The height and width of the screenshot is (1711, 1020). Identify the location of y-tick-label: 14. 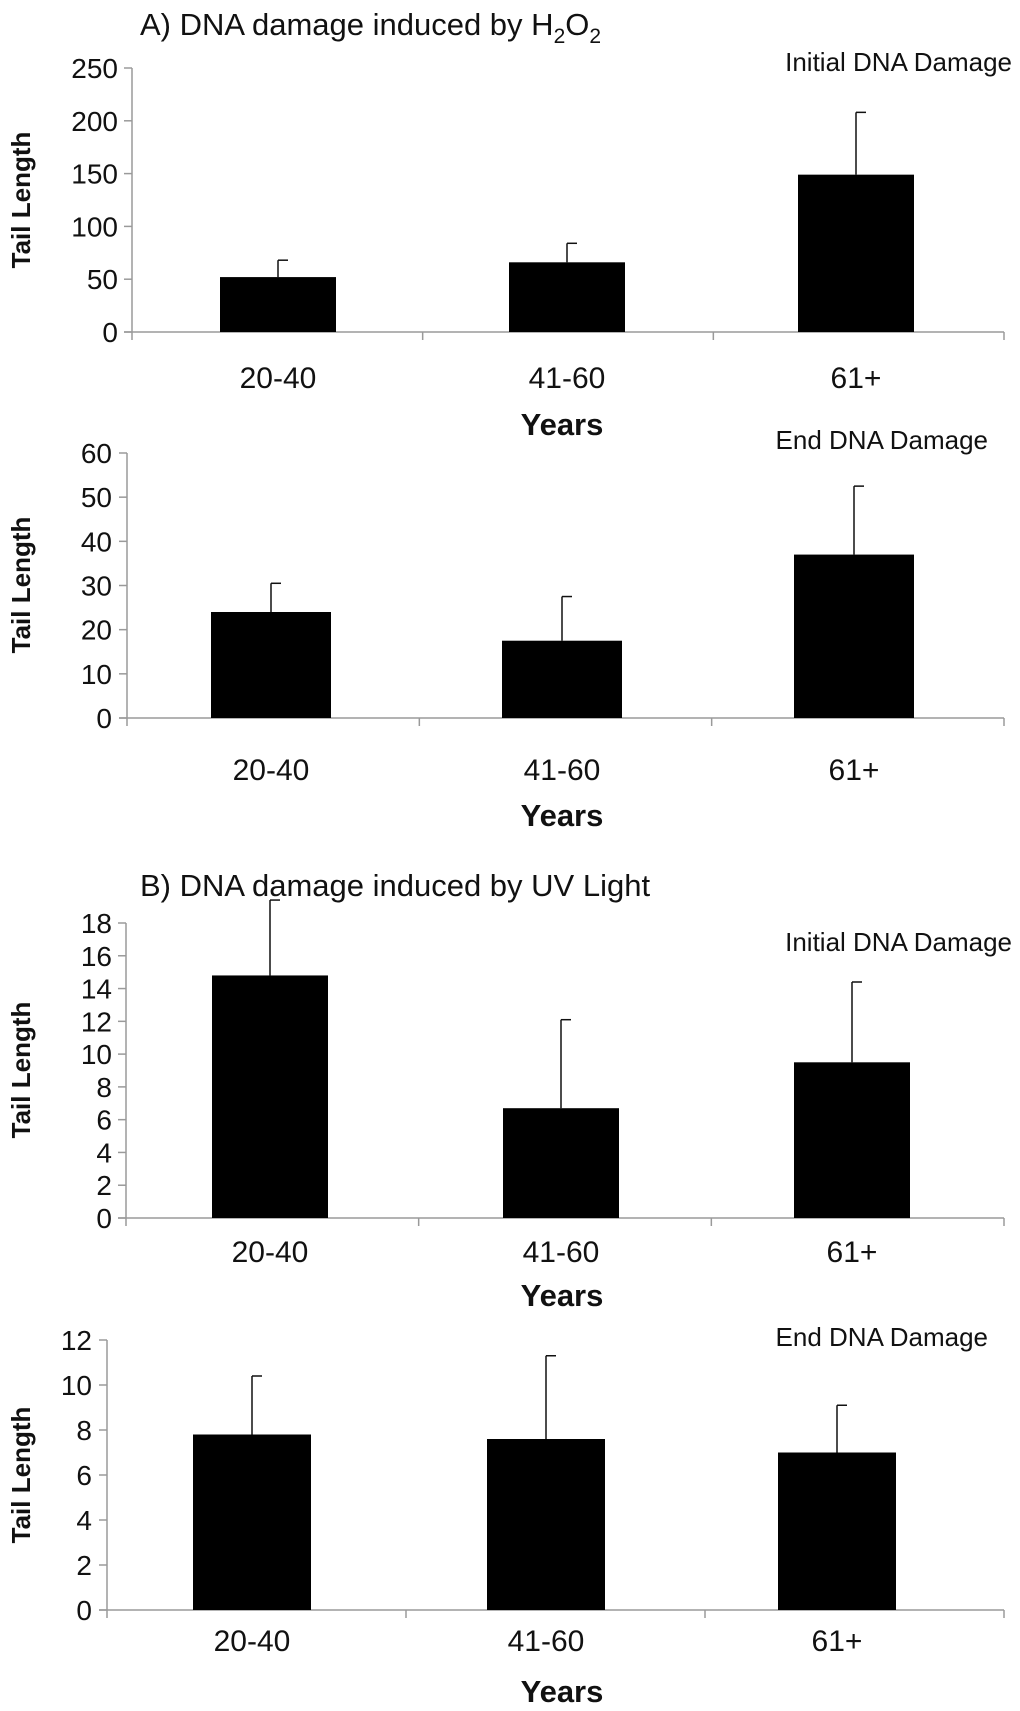
(96, 989).